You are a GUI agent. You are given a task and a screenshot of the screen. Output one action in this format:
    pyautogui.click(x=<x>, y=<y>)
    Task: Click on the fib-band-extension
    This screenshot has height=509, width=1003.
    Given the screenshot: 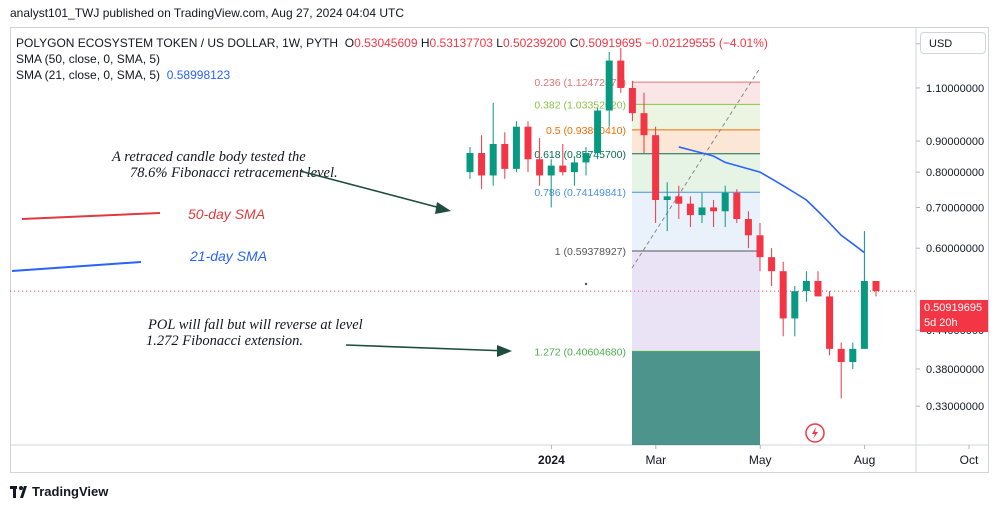 What is the action you would take?
    pyautogui.click(x=696, y=398)
    